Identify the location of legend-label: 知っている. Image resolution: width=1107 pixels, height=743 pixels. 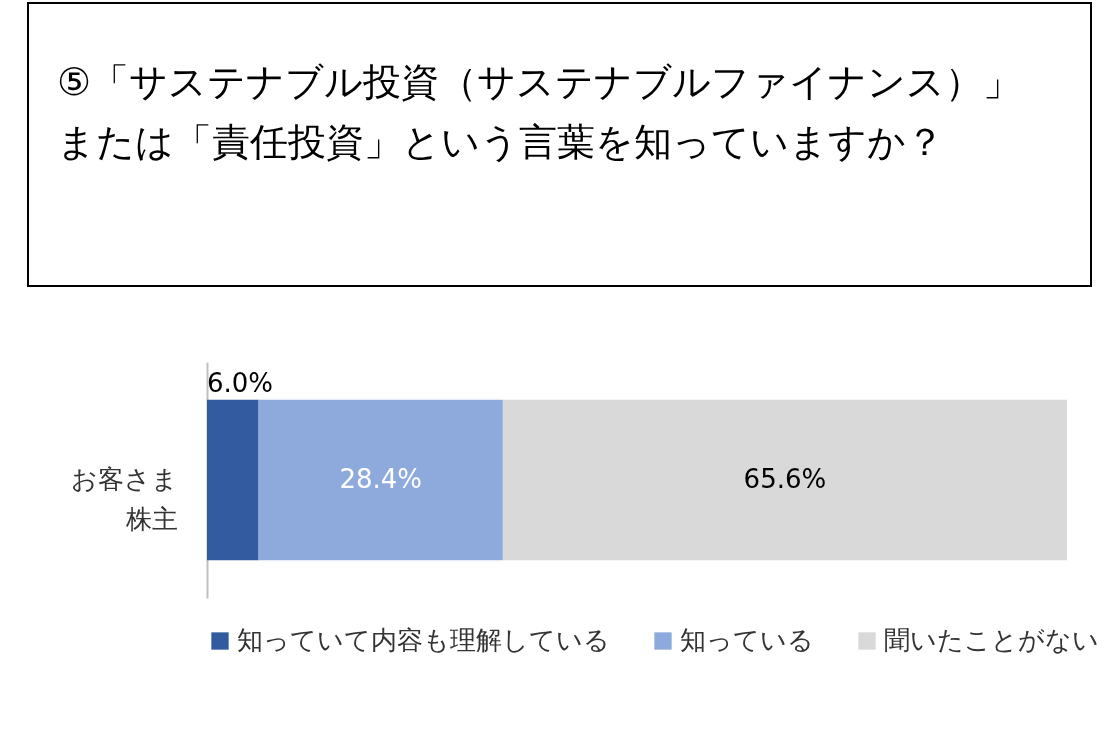
(747, 640).